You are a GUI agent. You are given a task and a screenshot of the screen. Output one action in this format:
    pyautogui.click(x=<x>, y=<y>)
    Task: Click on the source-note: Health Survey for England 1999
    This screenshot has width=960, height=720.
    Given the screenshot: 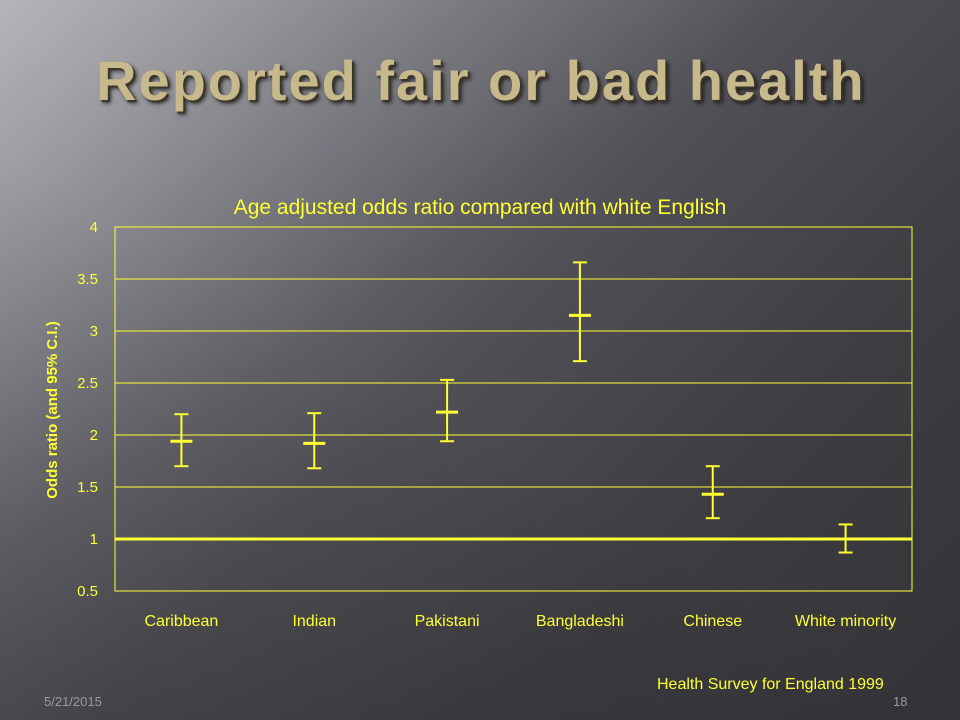 What is the action you would take?
    pyautogui.click(x=770, y=684)
    